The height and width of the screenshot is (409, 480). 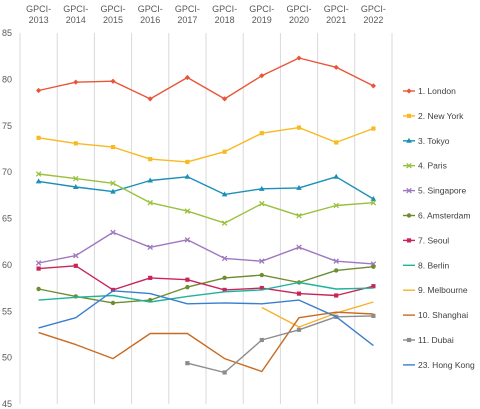 I want to click on legend-item: 7. Seoul, so click(x=426, y=240).